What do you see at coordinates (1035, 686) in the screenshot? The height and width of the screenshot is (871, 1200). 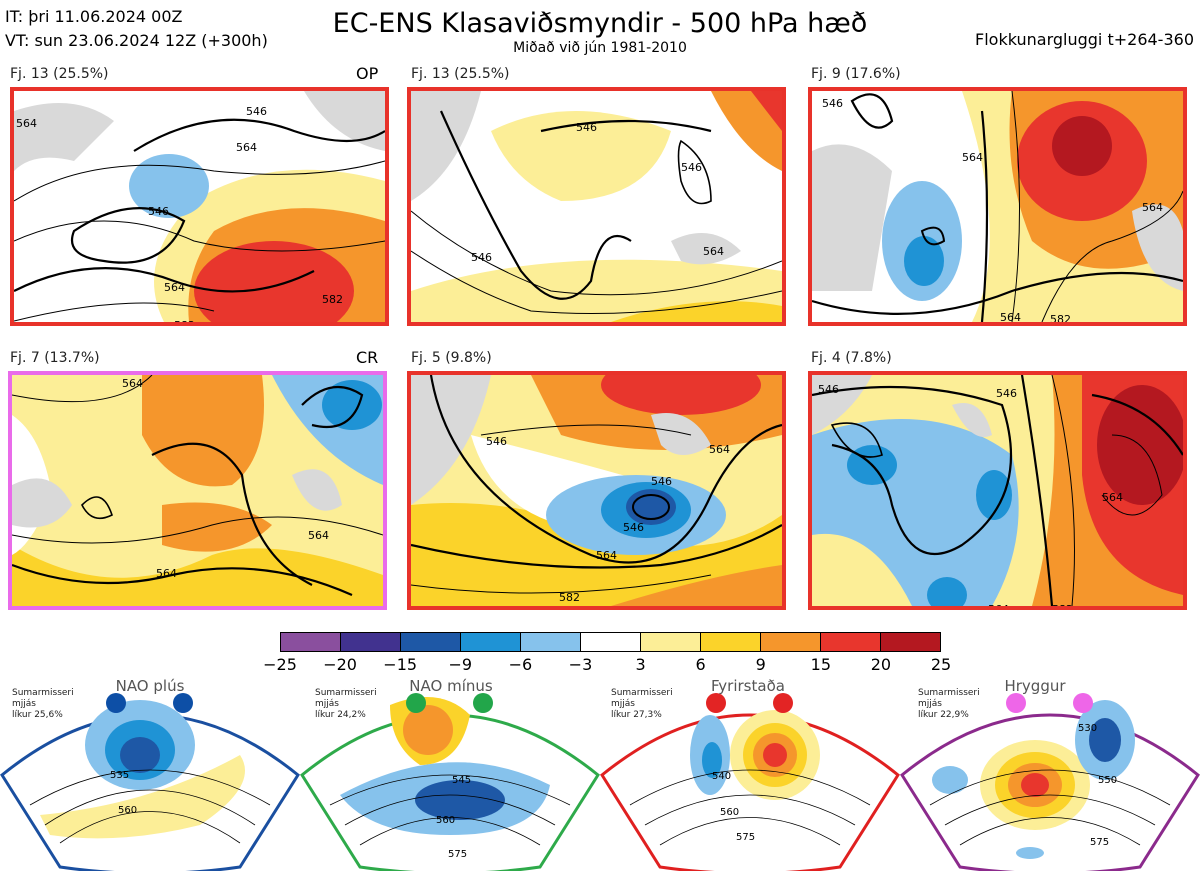 I see `regime-name: Hryggur` at bounding box center [1035, 686].